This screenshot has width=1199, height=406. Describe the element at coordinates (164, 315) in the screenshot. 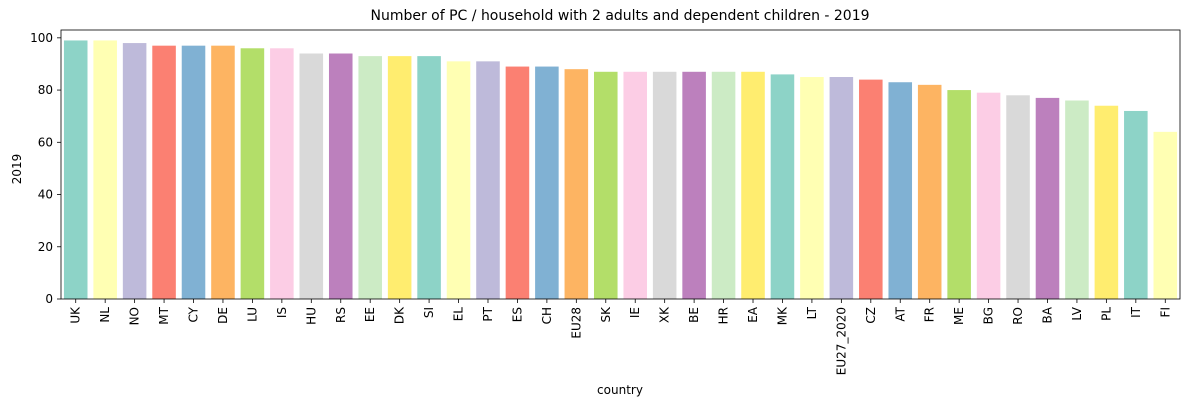

I see `x-tick-label: MT` at that location.